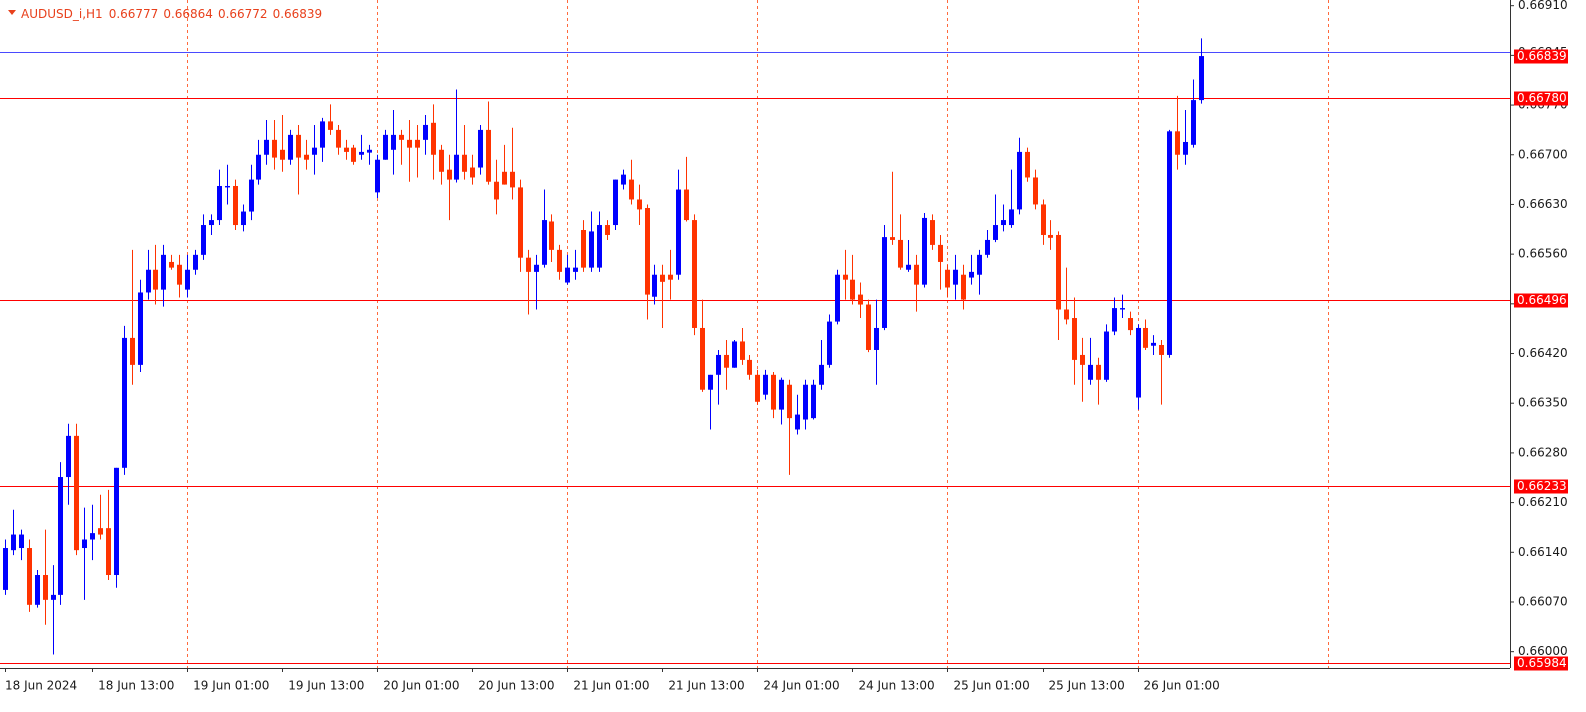  Describe the element at coordinates (231, 686) in the screenshot. I see `x-tick-label: 19 Jun 01:00` at that location.